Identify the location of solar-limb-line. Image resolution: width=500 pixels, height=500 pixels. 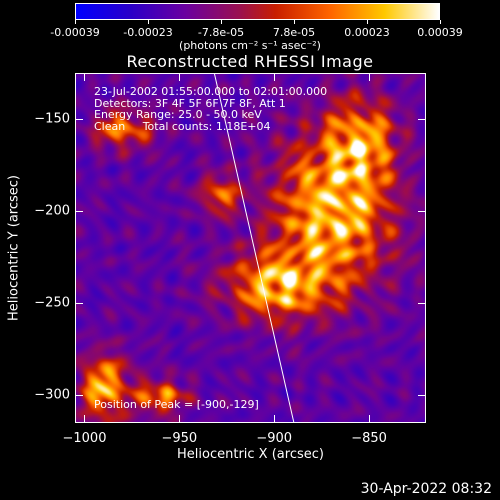
(254, 248).